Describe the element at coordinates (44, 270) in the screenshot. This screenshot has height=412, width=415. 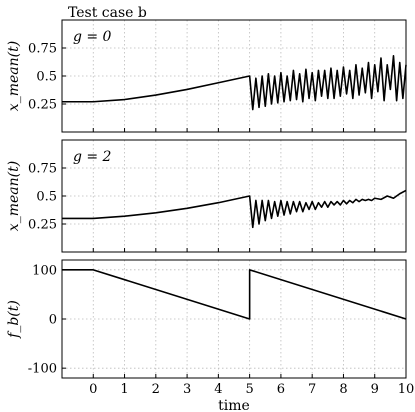
I see `y-tick-label: 100` at that location.